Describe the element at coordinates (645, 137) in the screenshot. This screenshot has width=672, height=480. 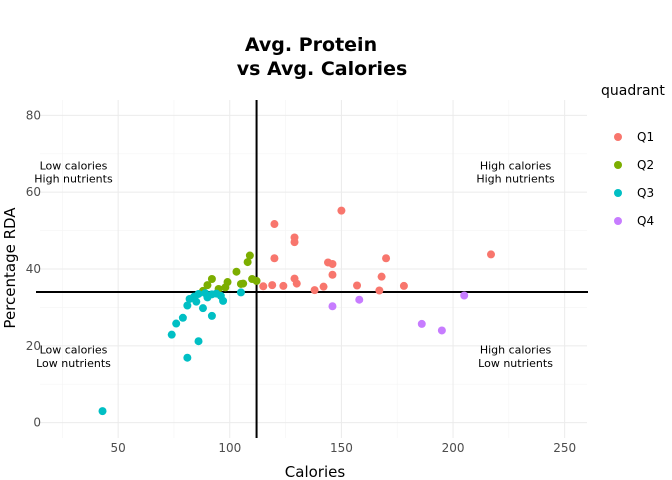
I see `legend-label-q1: Q1` at that location.